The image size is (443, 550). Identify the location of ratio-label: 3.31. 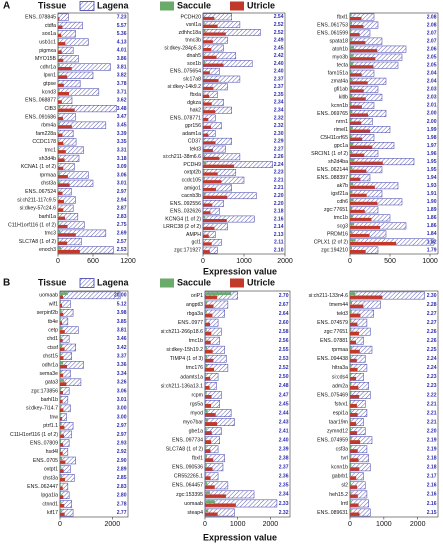
(122, 150).